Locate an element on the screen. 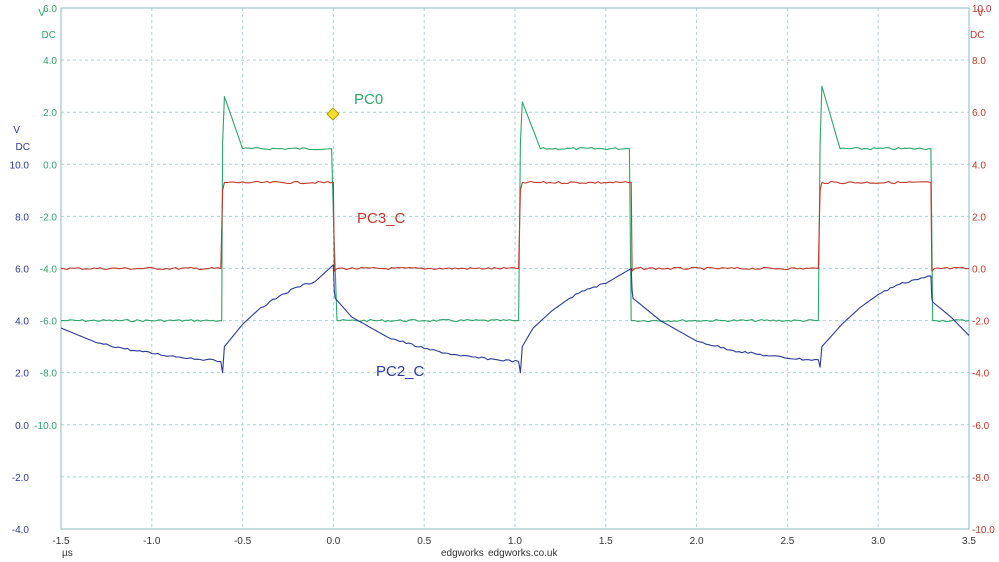 Image resolution: width=999 pixels, height=562 pixels. x-tick-label: 0.5 is located at coordinates (424, 541).